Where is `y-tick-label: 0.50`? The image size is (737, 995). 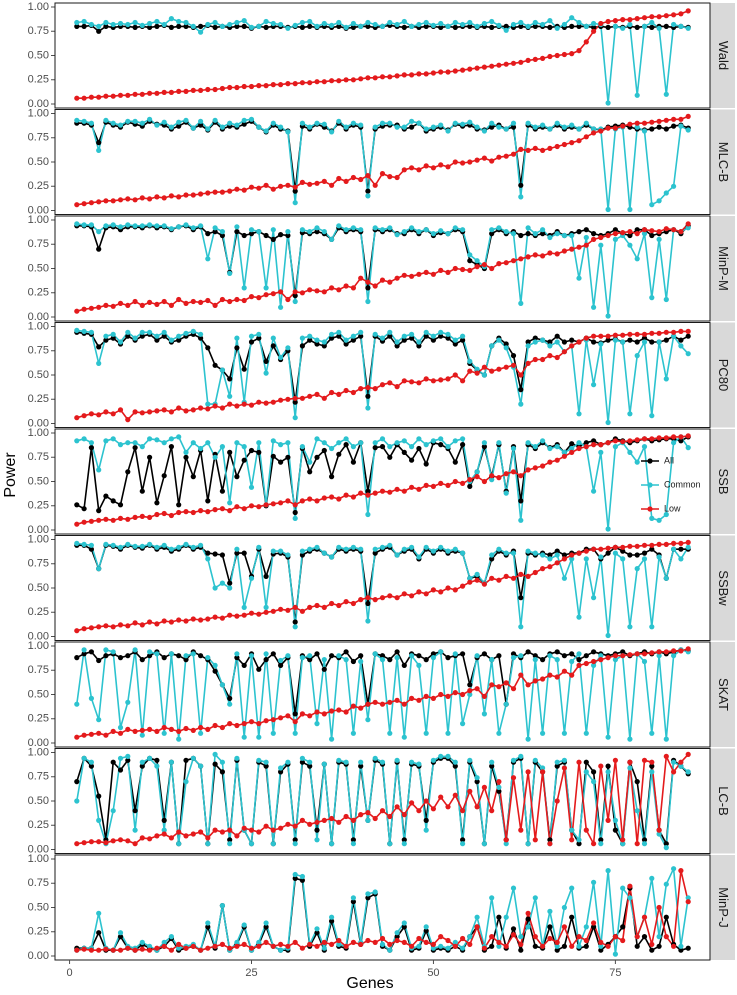 y-tick-label: 0.50 is located at coordinates (38, 694).